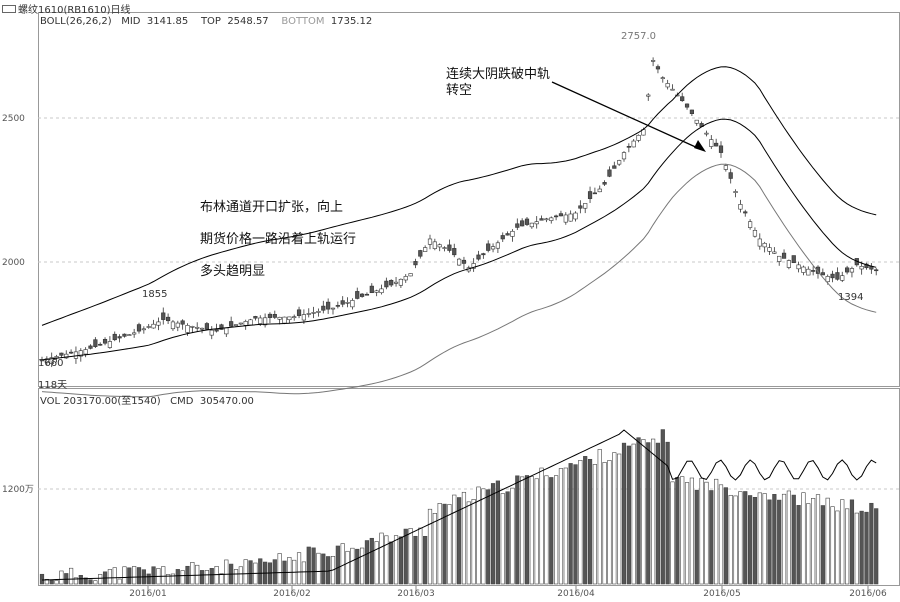 The height and width of the screenshot is (602, 900). I want to click on peak-2-label: 2757.0, so click(638, 36).